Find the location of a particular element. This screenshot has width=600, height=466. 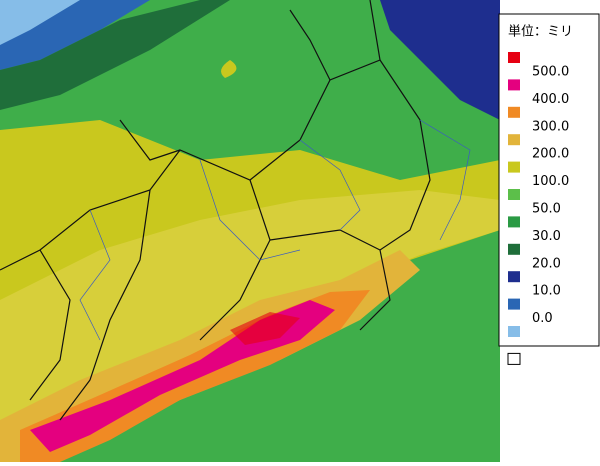

legend-label: 400.0 is located at coordinates (550, 99).